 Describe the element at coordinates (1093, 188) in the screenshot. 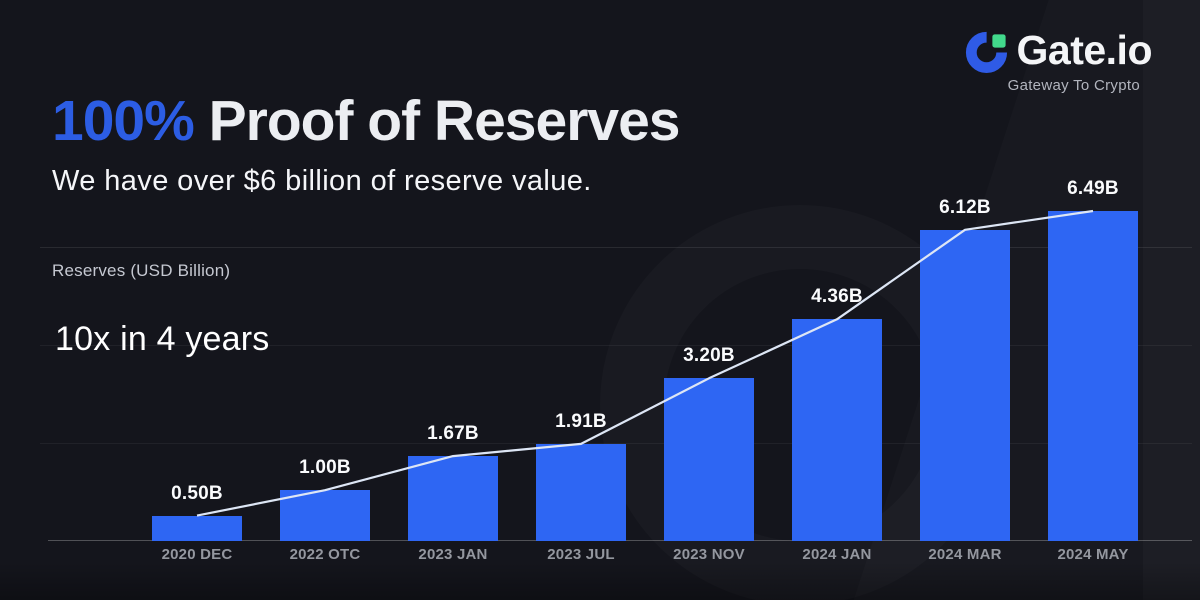

I see `bar-value-label: 6.49B` at that location.